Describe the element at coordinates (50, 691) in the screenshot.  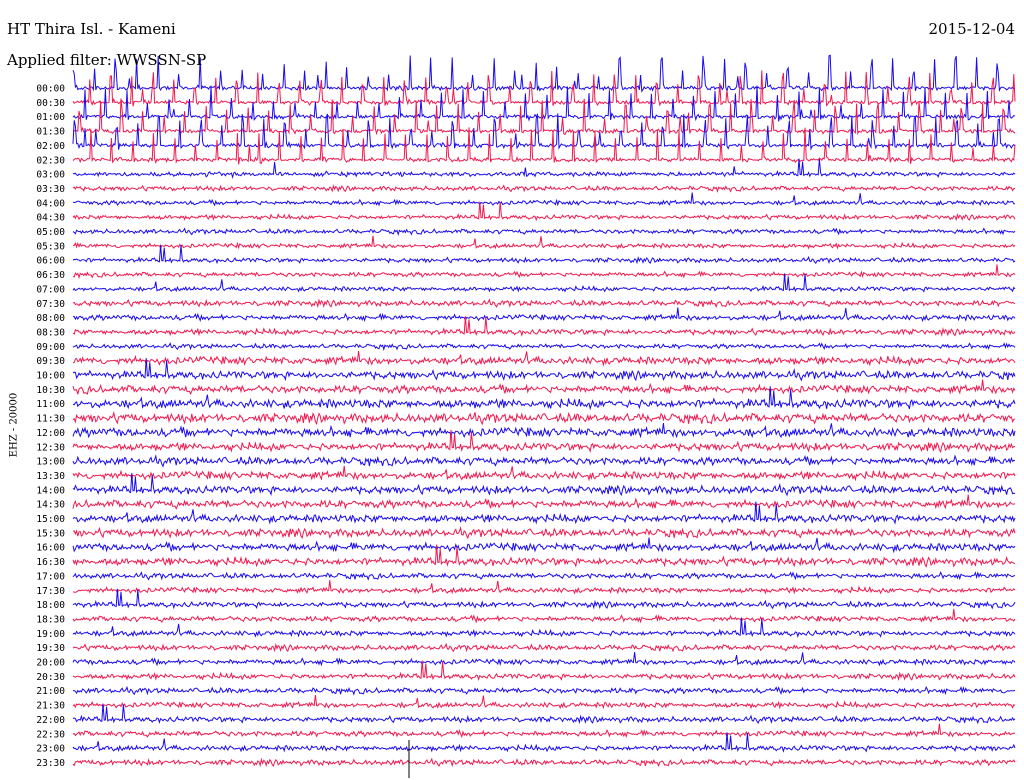
I see `time-tick-label: 21:00` at that location.